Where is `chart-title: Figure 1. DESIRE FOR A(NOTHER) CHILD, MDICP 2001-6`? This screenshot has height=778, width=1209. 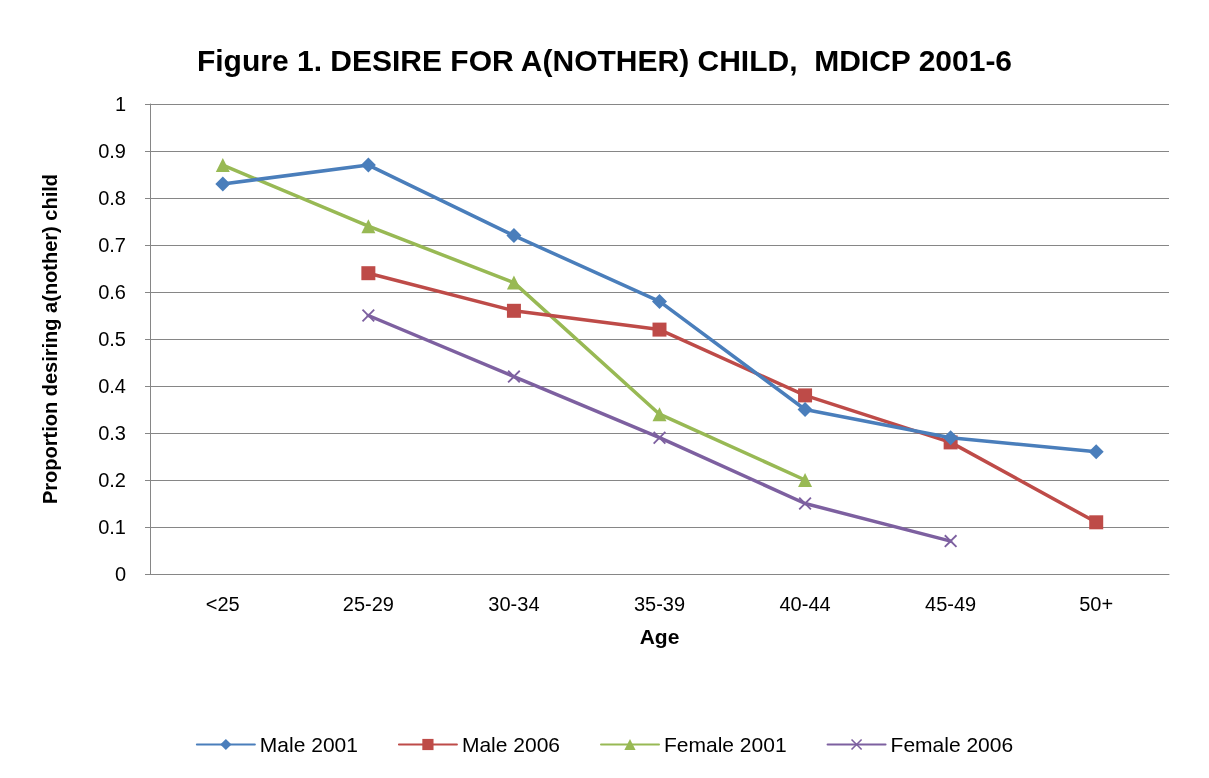
chart-title: Figure 1. DESIRE FOR A(NOTHER) CHILD, MDICP 2001-6 is located at coordinates (604, 60).